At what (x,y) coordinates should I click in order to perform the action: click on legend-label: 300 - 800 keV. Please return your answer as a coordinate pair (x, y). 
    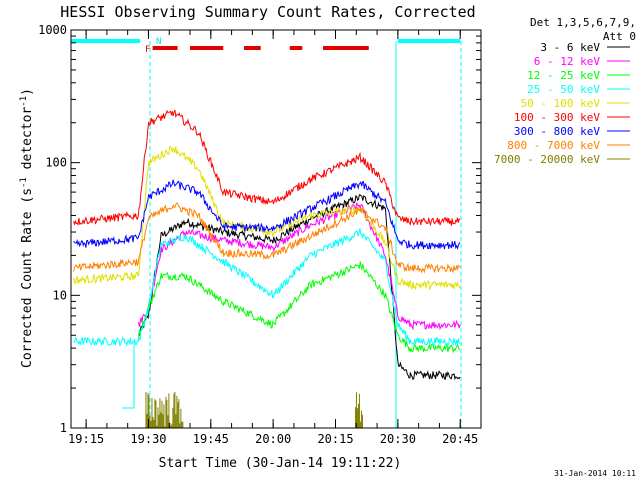
    Looking at the image, I should click on (557, 131).